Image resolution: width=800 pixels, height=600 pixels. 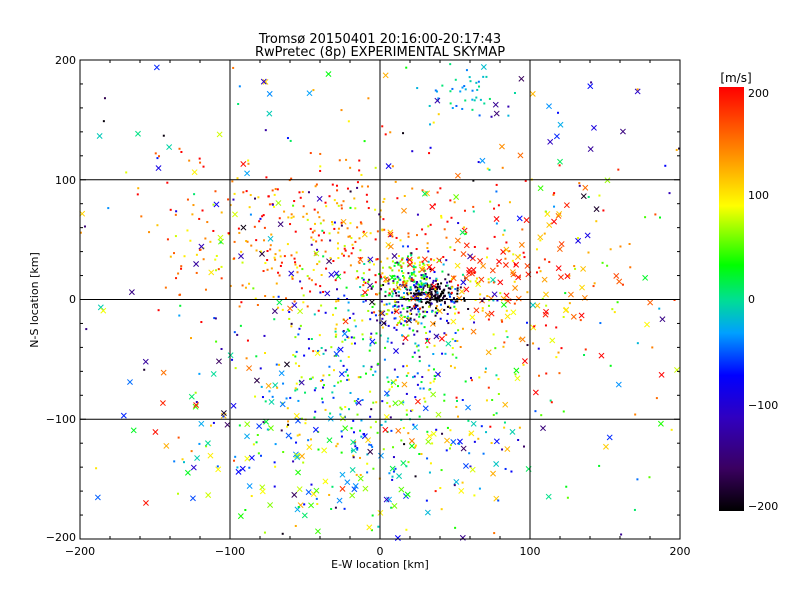 I want to click on colorbar-tick-label: 200, so click(x=758, y=93).